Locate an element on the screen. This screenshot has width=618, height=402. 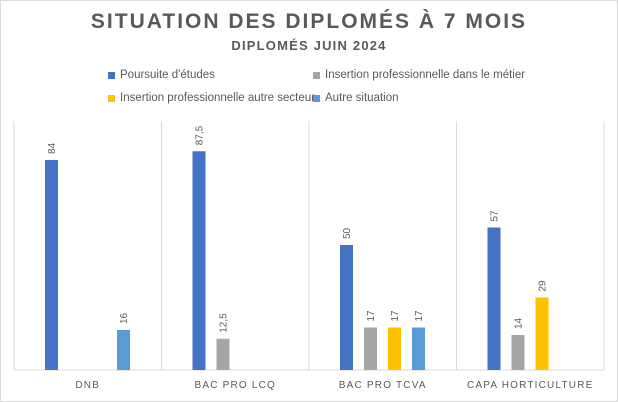
data-label: 57 is located at coordinates (495, 216).